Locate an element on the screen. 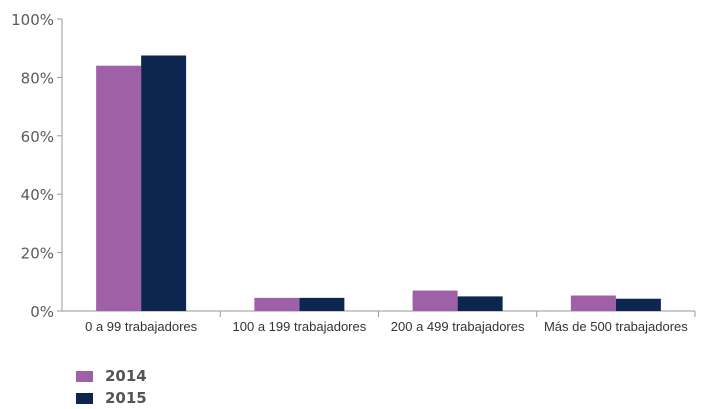  legend-swatch-2014 is located at coordinates (84, 376).